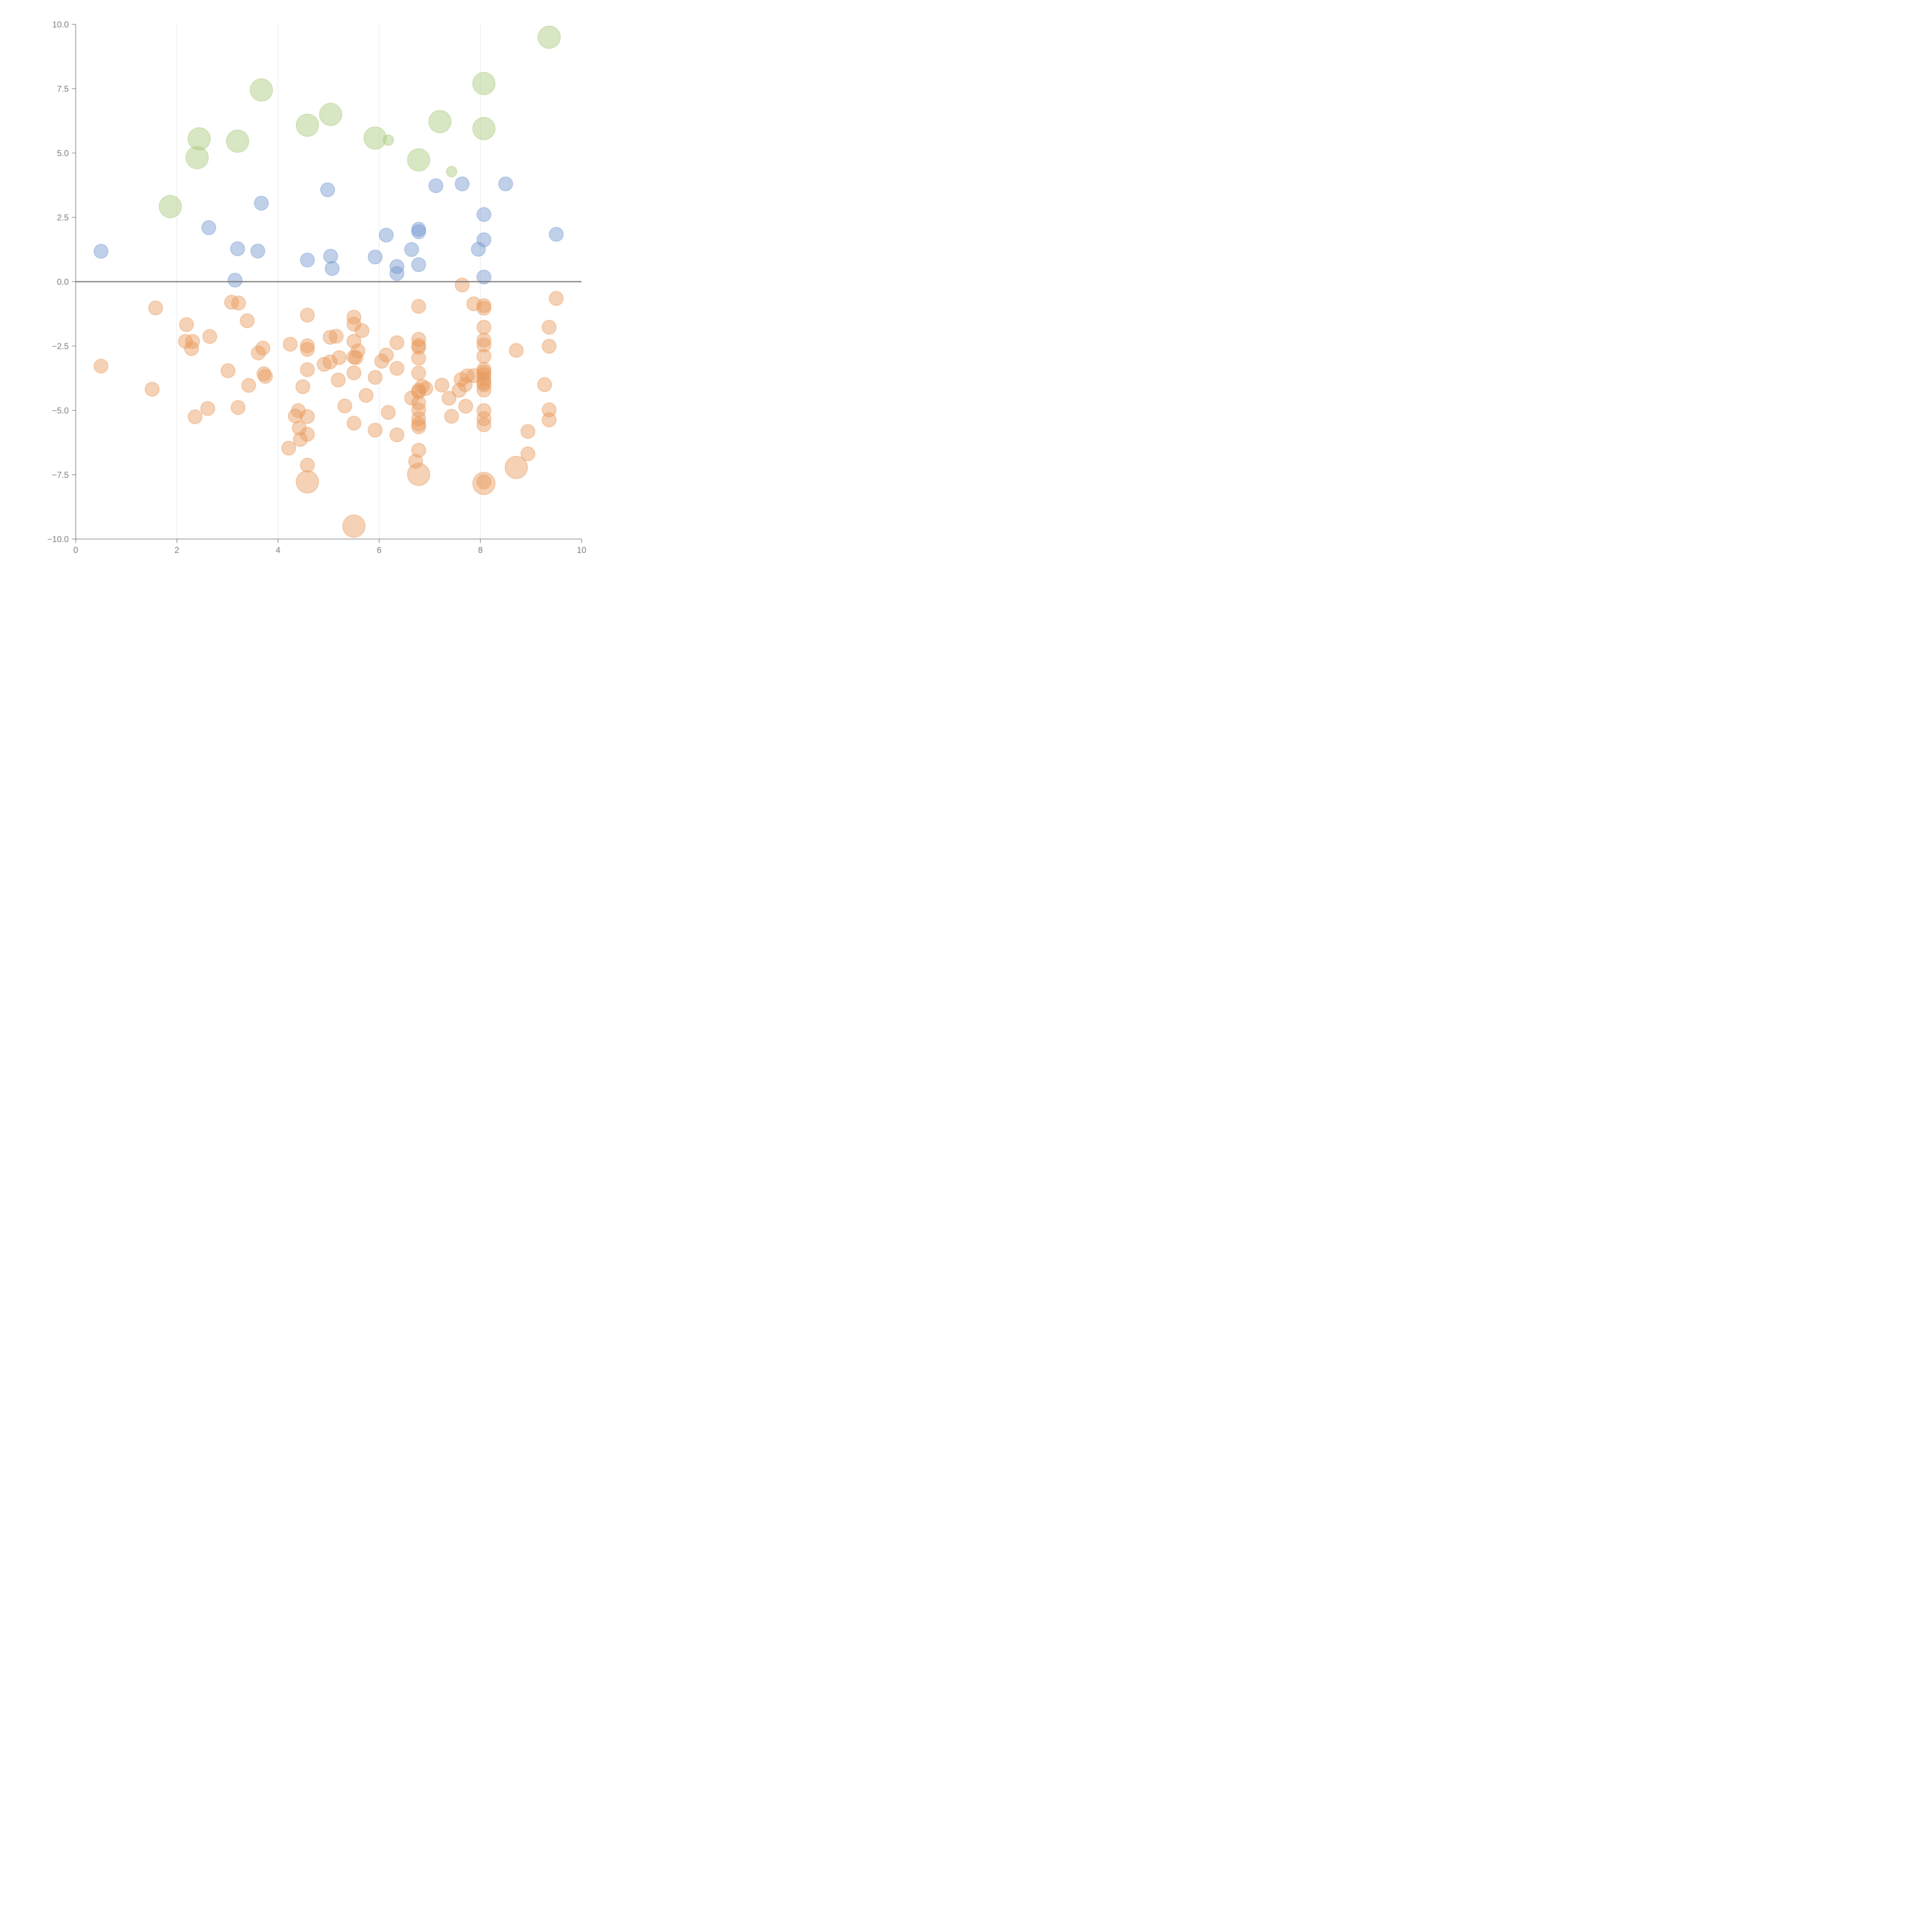  Describe the element at coordinates (58, 539) in the screenshot. I see `y-tick-label: −10.0` at that location.